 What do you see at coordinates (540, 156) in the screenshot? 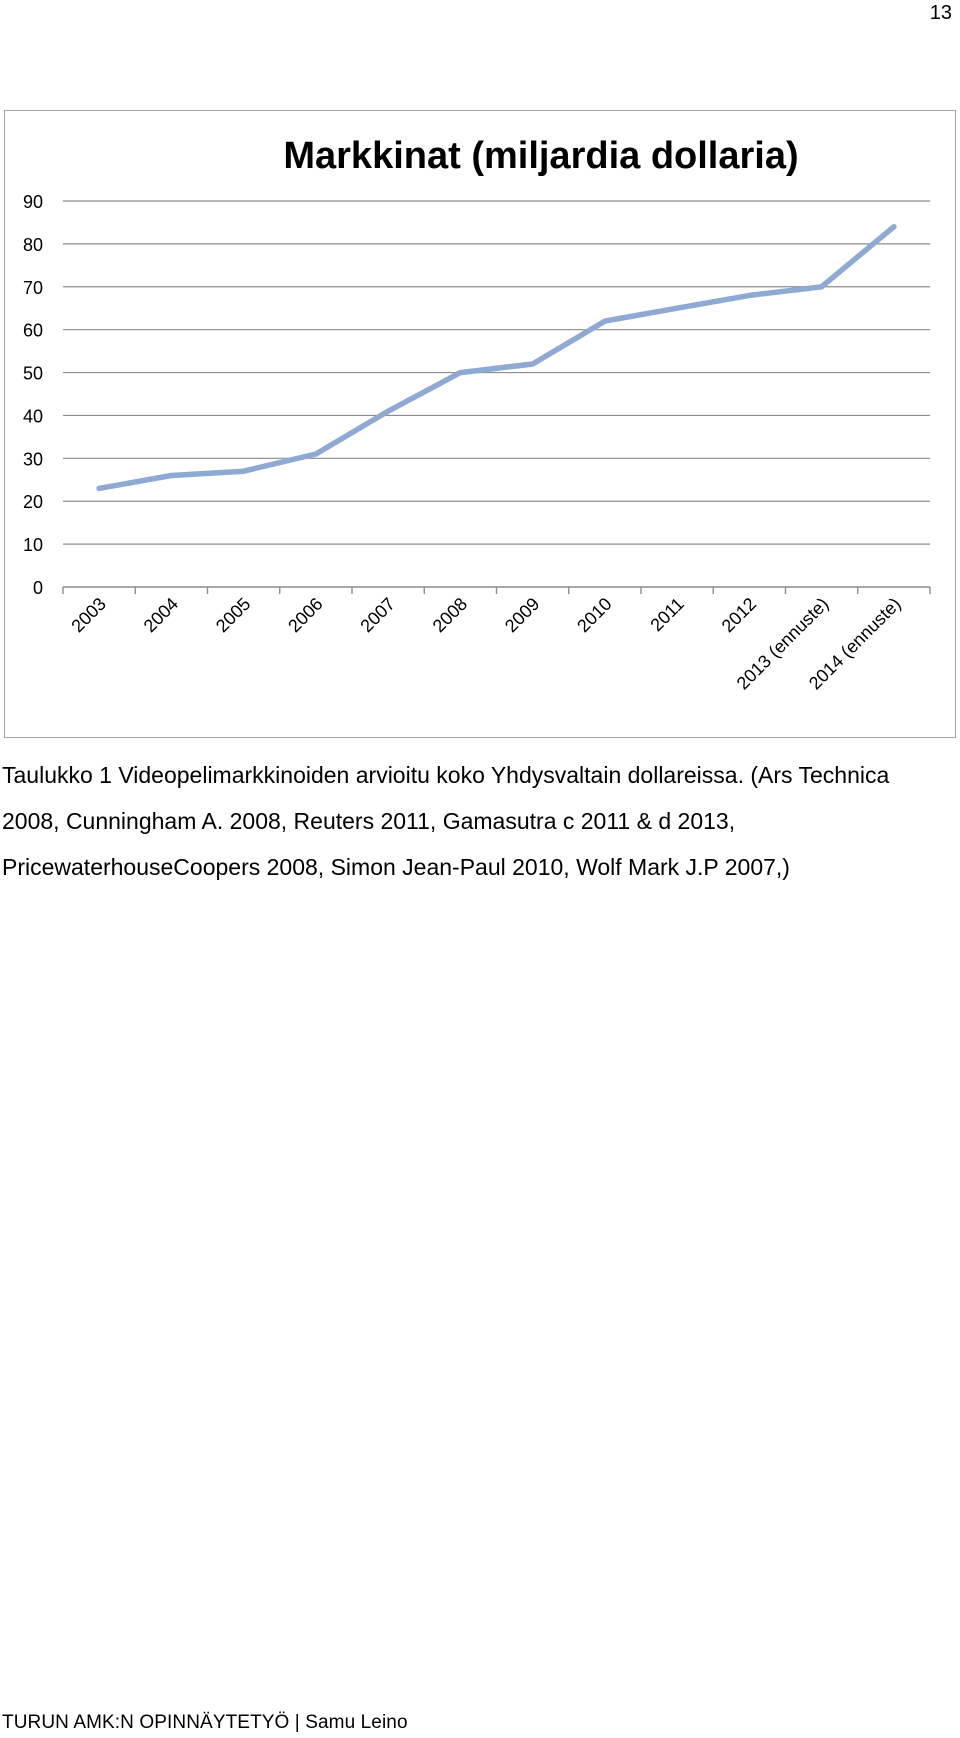
I see `chart-title: Markkinat (miljardia dollaria)` at bounding box center [540, 156].